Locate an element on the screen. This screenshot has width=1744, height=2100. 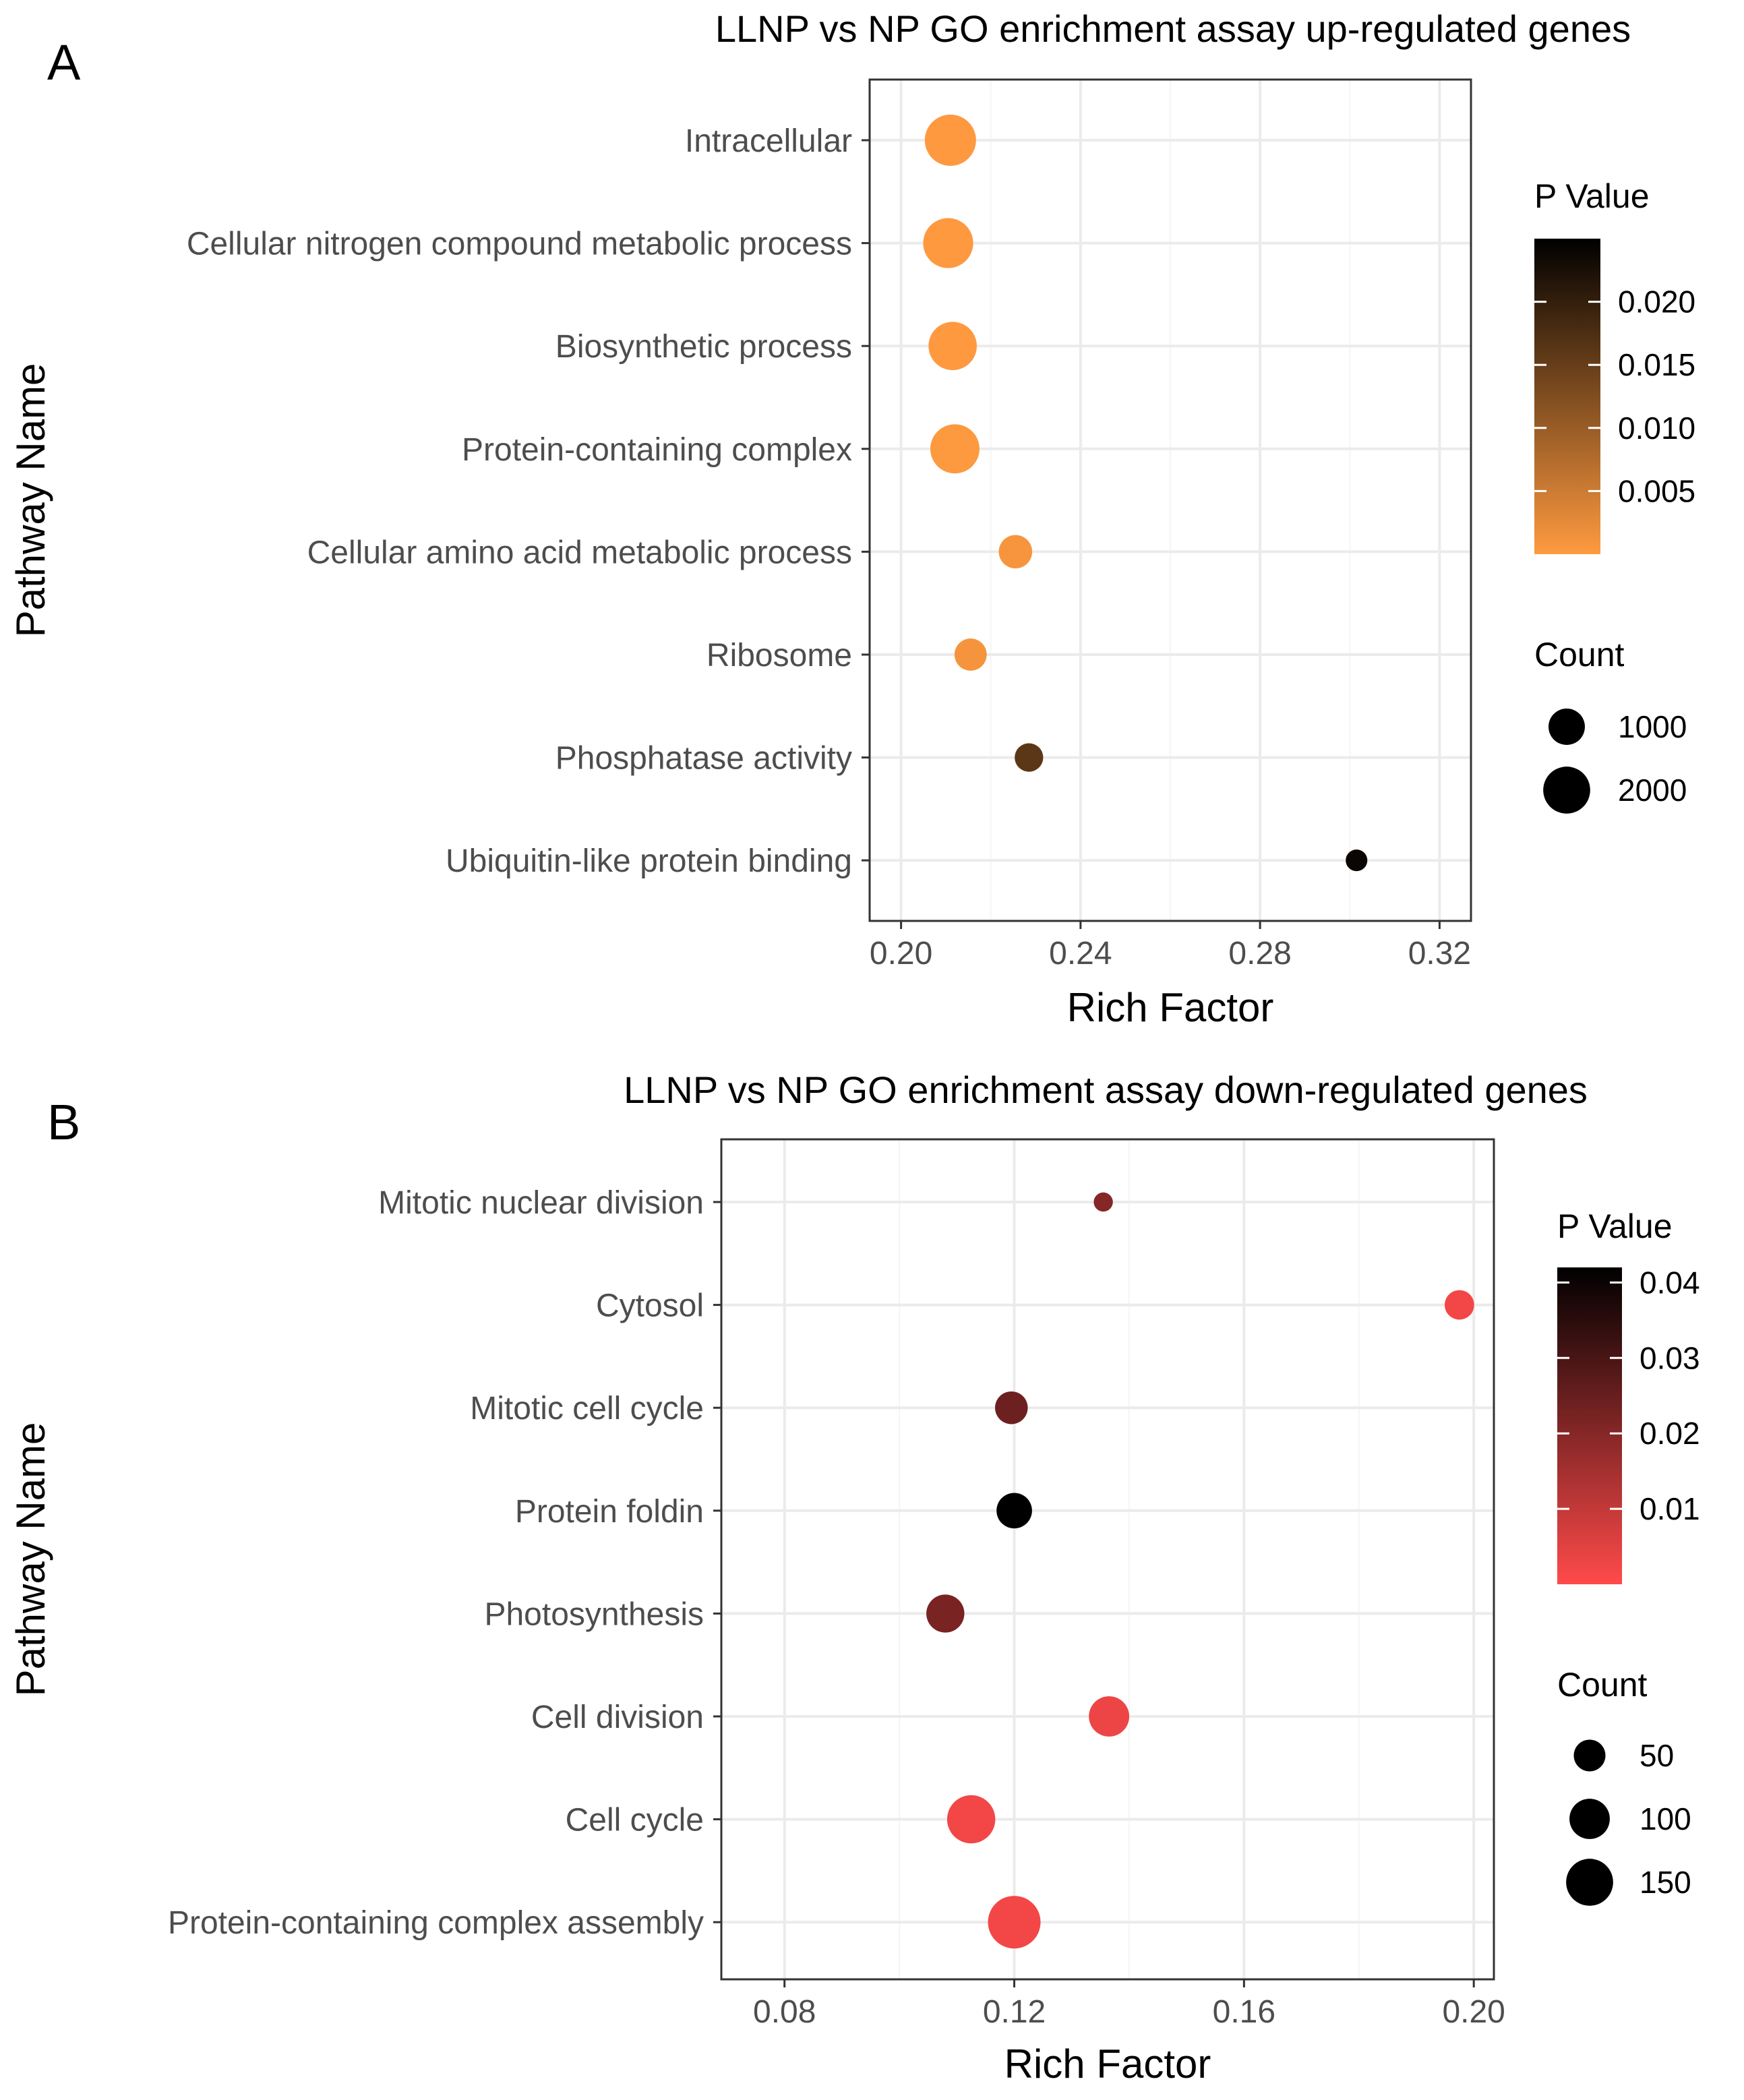
y-tick-label: Phosphatase activity is located at coordinates (703, 759).